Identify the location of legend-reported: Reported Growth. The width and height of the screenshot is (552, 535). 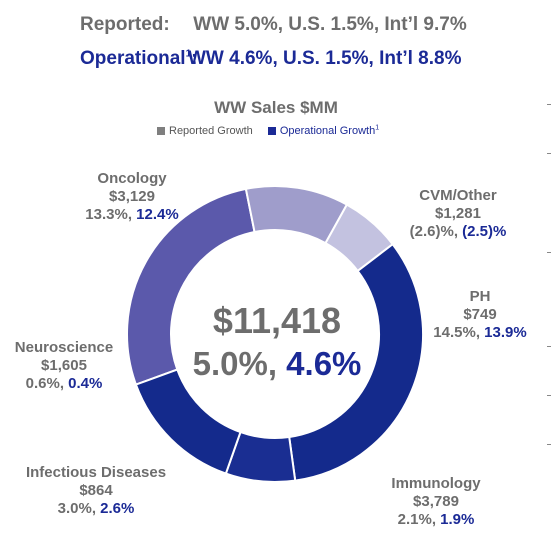
(205, 131).